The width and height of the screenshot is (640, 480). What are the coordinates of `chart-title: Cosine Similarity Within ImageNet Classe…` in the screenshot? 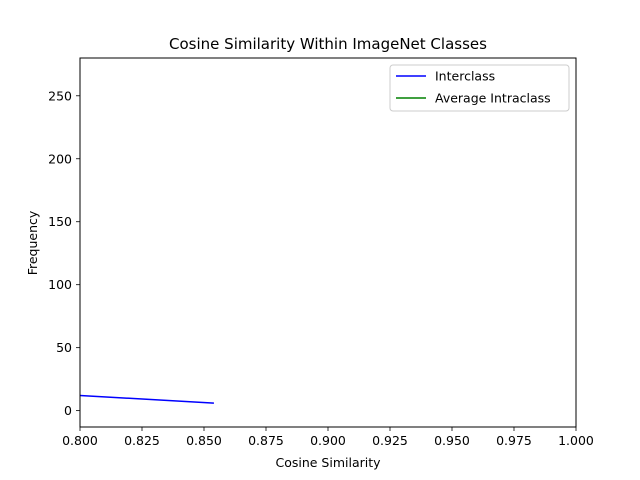 It's located at (328, 44).